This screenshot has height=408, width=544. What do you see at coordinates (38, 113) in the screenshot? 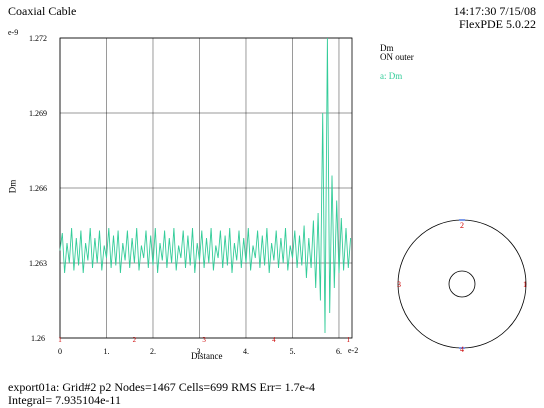
I see `y-tick-label: 1.269` at bounding box center [38, 113].